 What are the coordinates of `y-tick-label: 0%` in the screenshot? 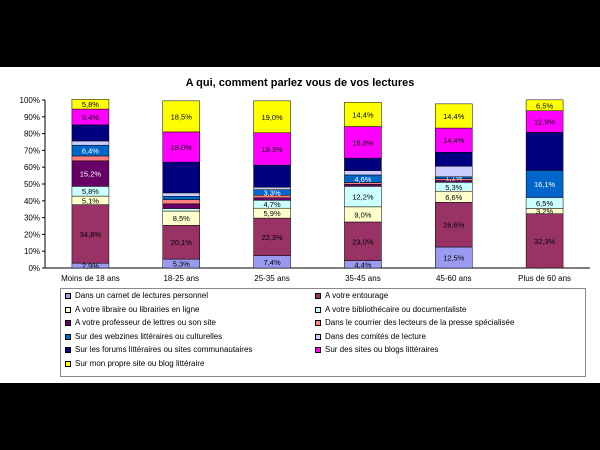 It's located at (34, 268).